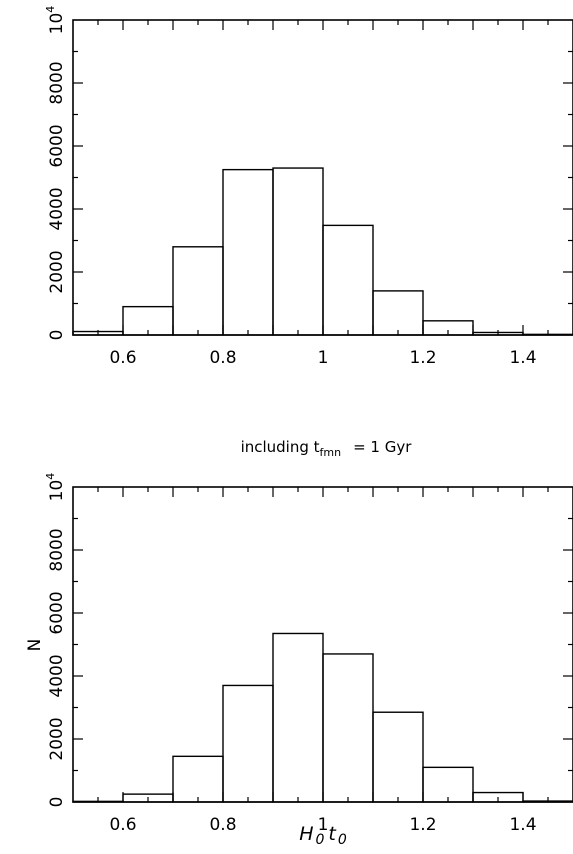  Describe the element at coordinates (280, 447) in the screenshot. I see `panel-title-main: including t` at that location.